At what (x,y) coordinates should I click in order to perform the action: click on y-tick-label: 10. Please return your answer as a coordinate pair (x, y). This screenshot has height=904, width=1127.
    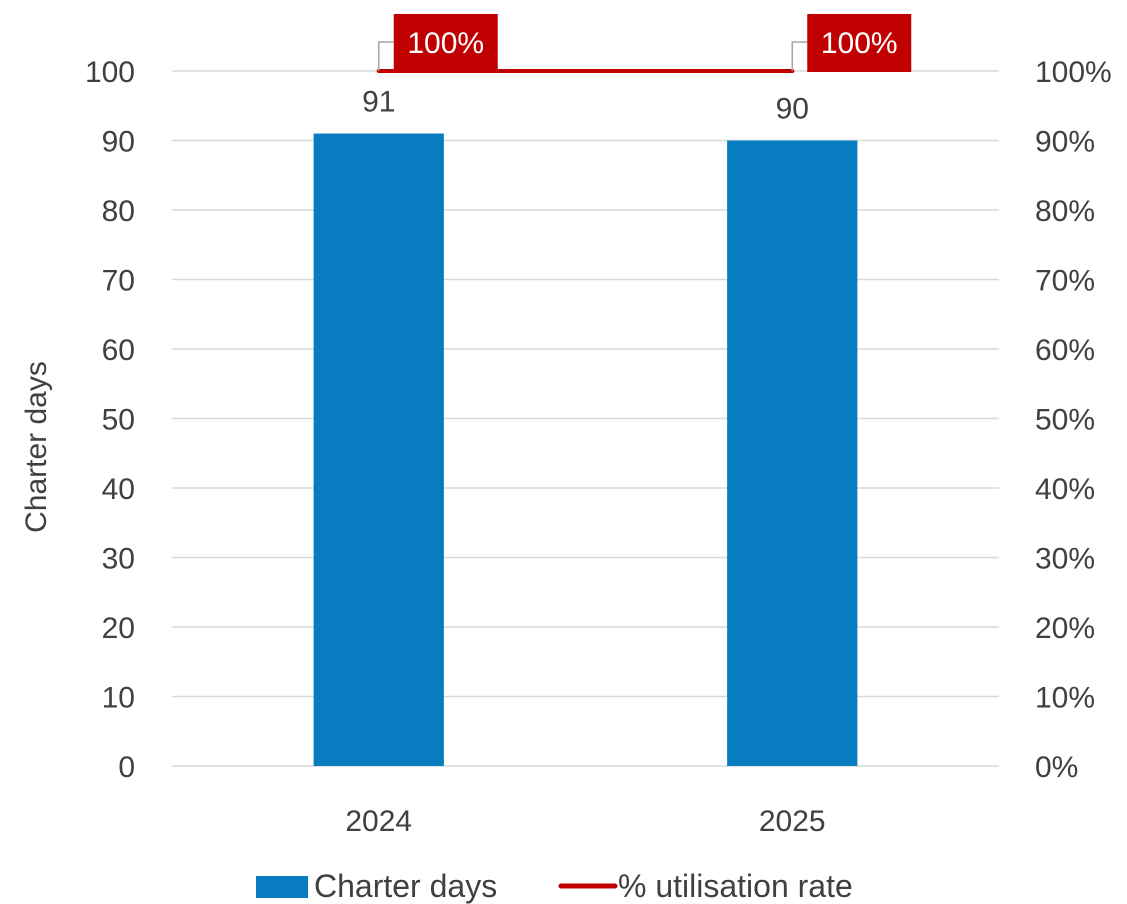
    Looking at the image, I should click on (118, 698).